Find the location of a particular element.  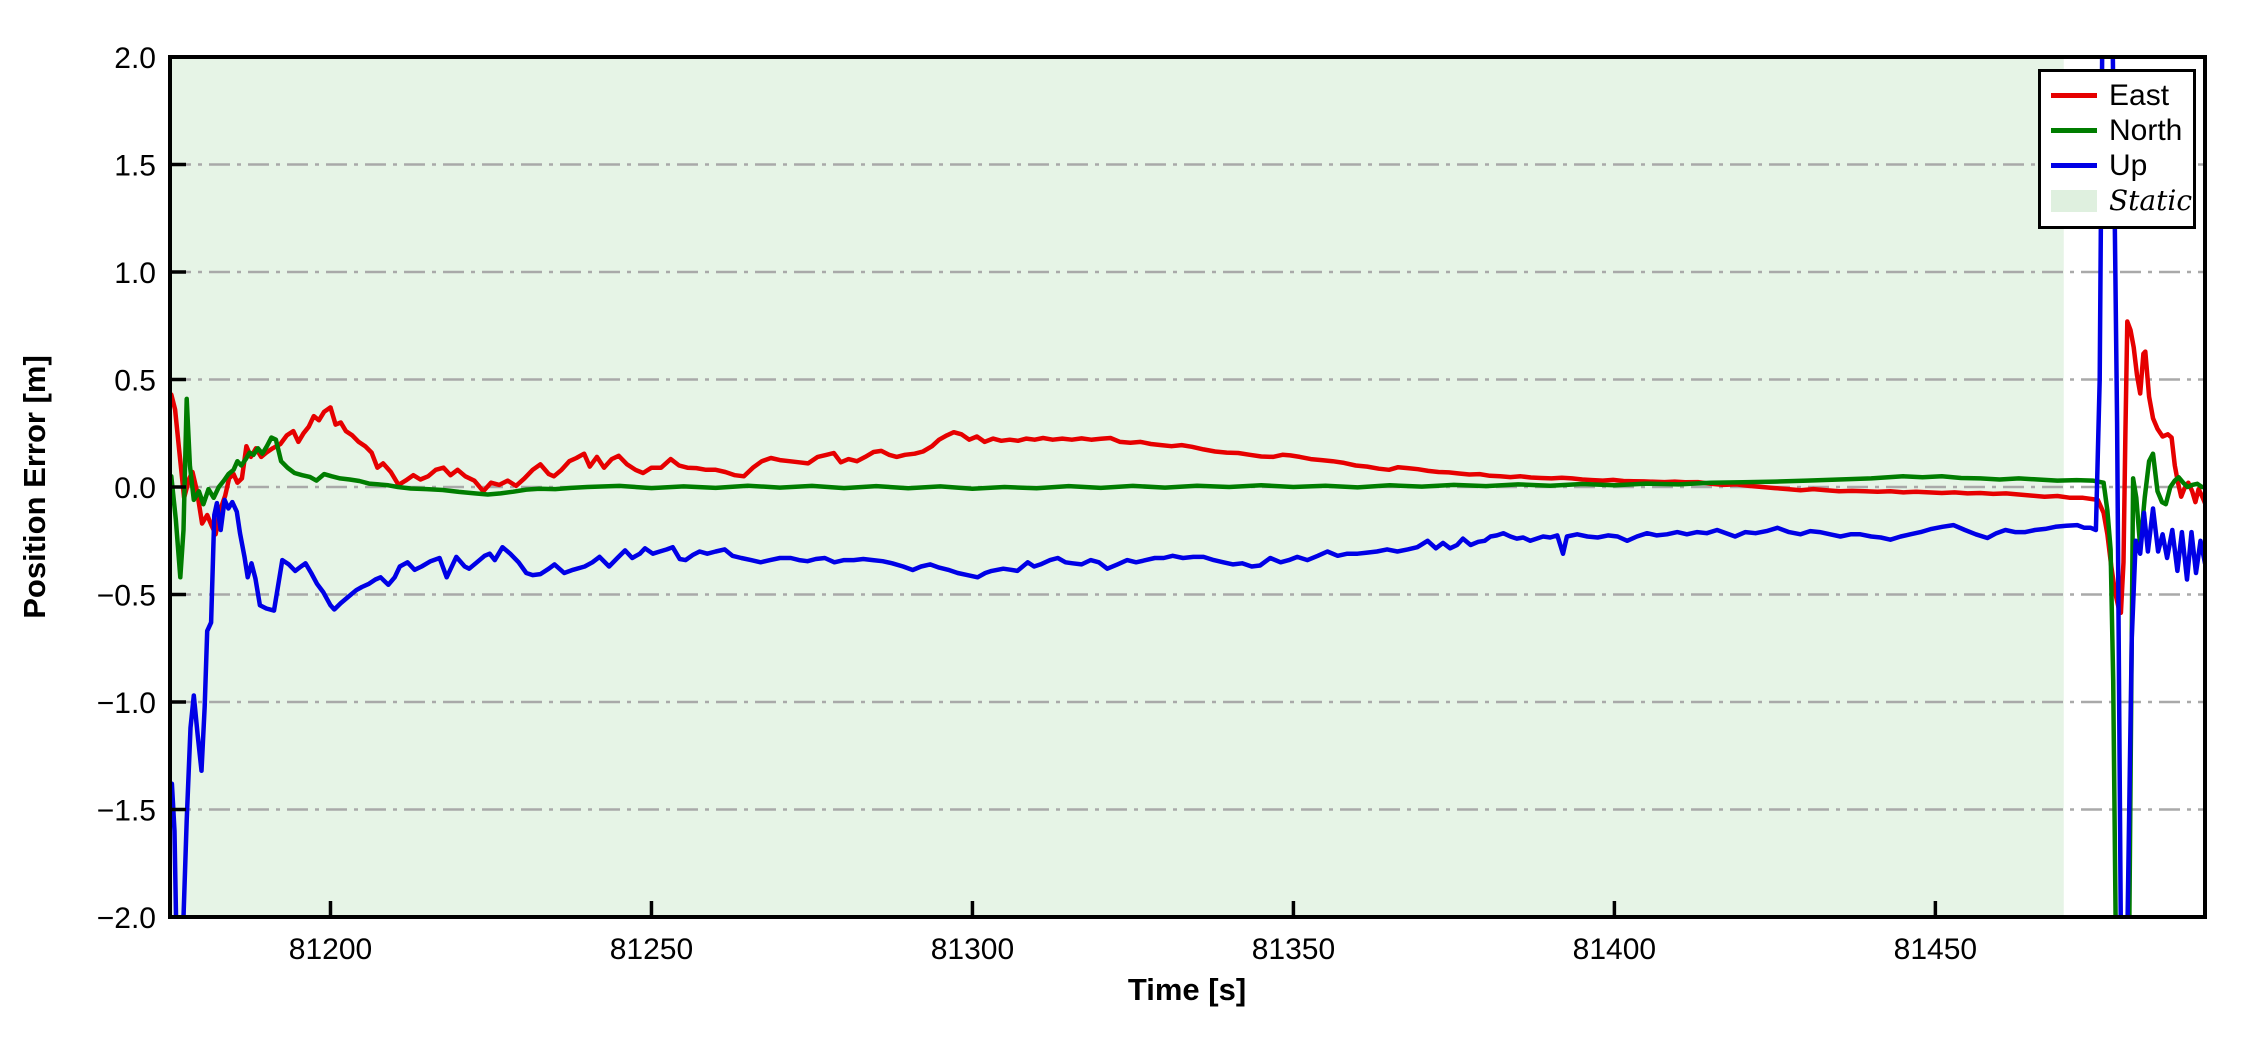

y-axis-label: Position Error [m] is located at coordinates (34, 487).